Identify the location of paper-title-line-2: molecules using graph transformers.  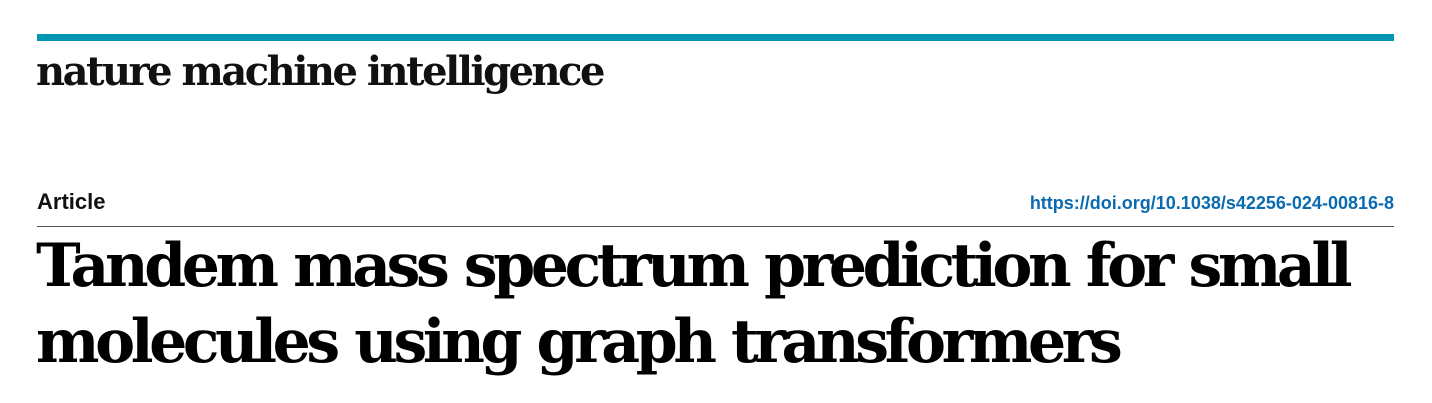
(579, 342).